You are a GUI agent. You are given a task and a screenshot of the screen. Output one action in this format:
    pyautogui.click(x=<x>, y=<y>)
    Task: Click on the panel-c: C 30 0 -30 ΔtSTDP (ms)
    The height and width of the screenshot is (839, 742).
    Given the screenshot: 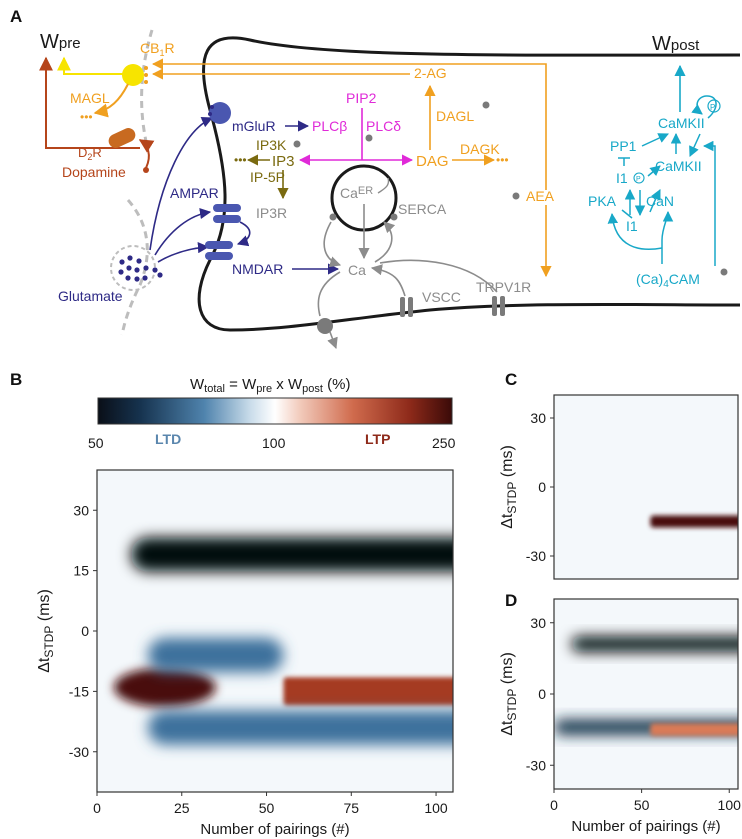 What is the action you would take?
    pyautogui.click(x=619, y=475)
    